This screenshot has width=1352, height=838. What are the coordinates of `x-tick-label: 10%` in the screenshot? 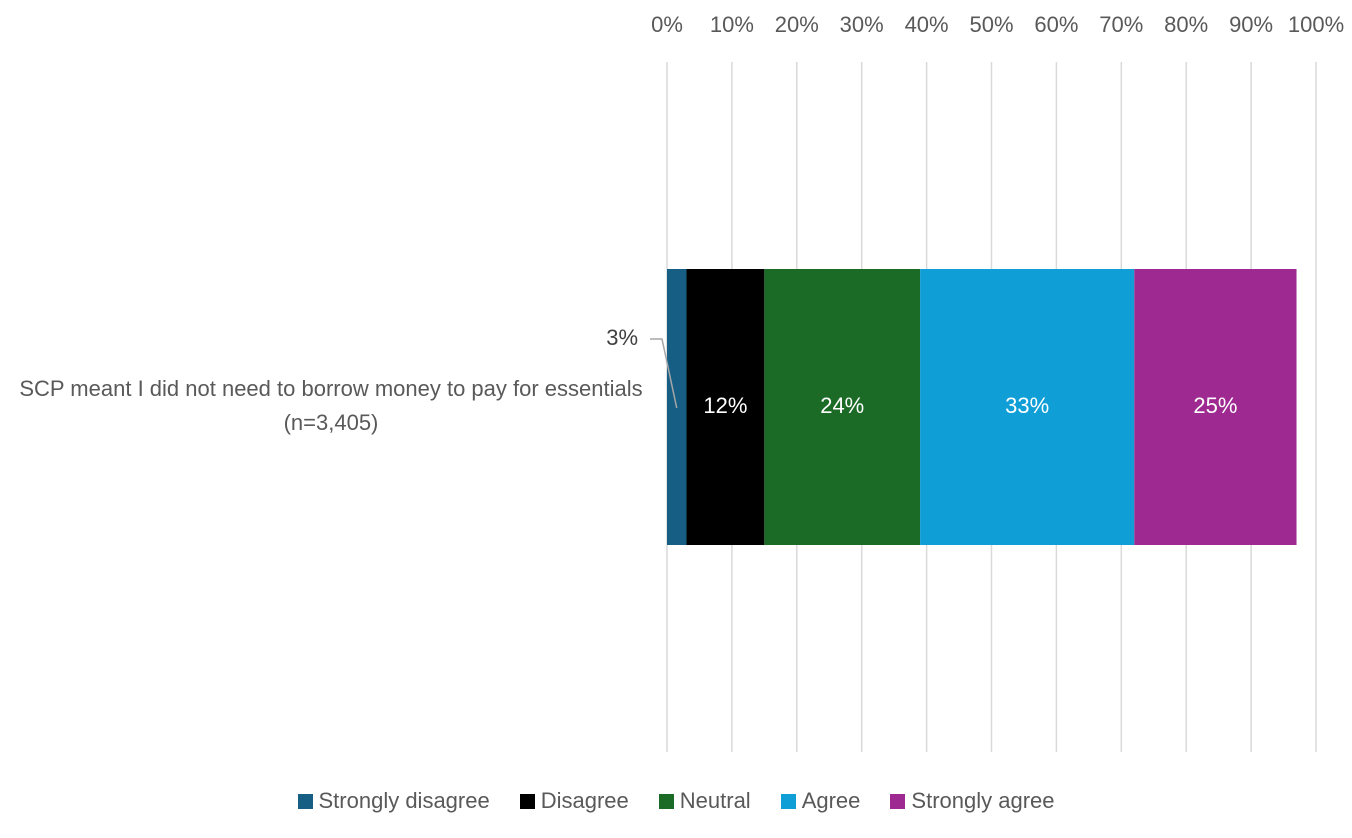 It's located at (732, 24).